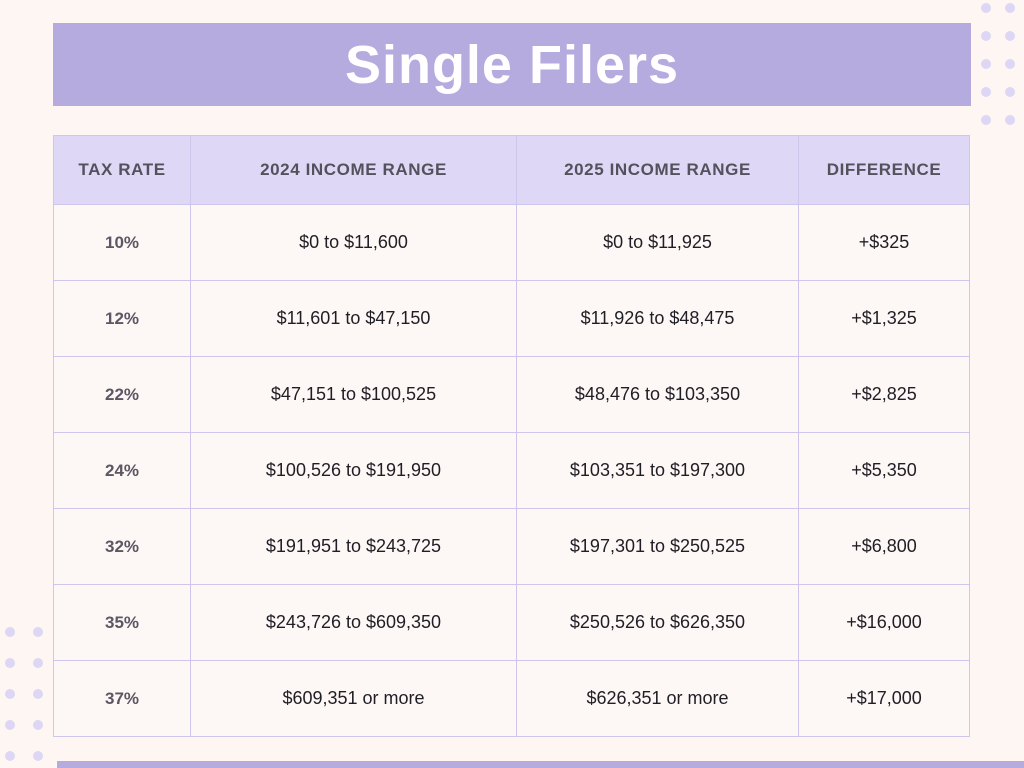 This screenshot has height=768, width=1024. What do you see at coordinates (353, 546) in the screenshot?
I see `income-range-2024-cell: $191,951 to $243,725` at bounding box center [353, 546].